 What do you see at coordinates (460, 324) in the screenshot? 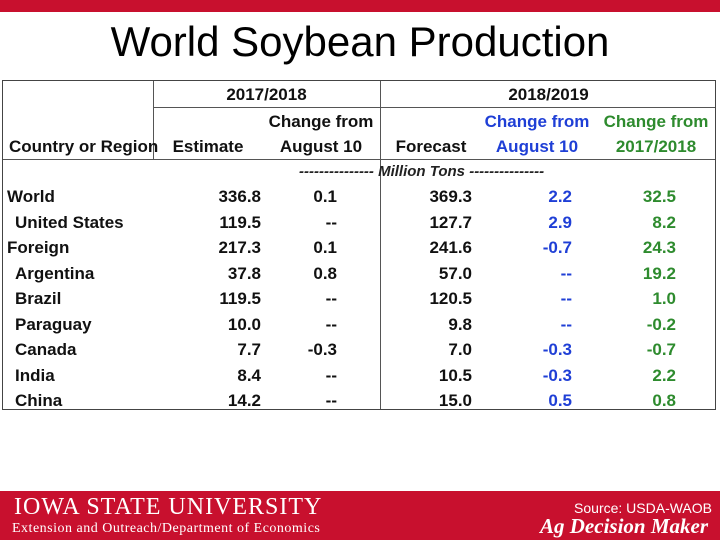
I see `cell-forecast: 9.8` at bounding box center [460, 324].